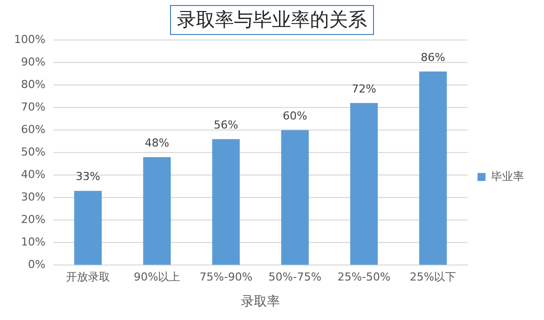 The height and width of the screenshot is (320, 544). Describe the element at coordinates (433, 57) in the screenshot. I see `data-label: 86%` at that location.